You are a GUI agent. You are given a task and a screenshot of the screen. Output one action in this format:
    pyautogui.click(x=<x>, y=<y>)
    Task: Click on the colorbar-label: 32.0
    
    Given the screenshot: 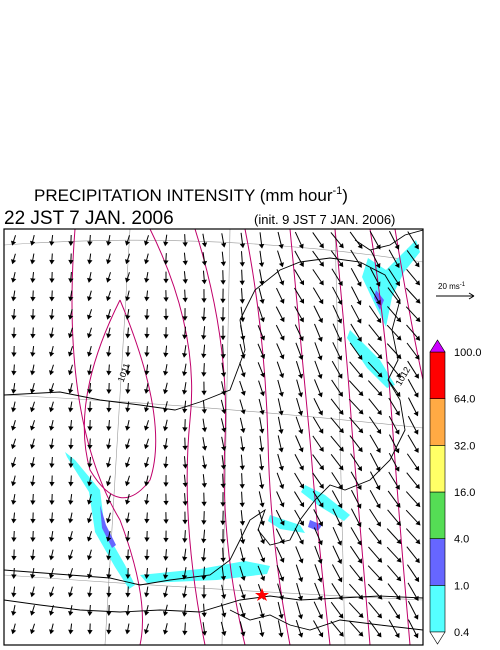 What is the action you would take?
    pyautogui.click(x=464, y=446)
    